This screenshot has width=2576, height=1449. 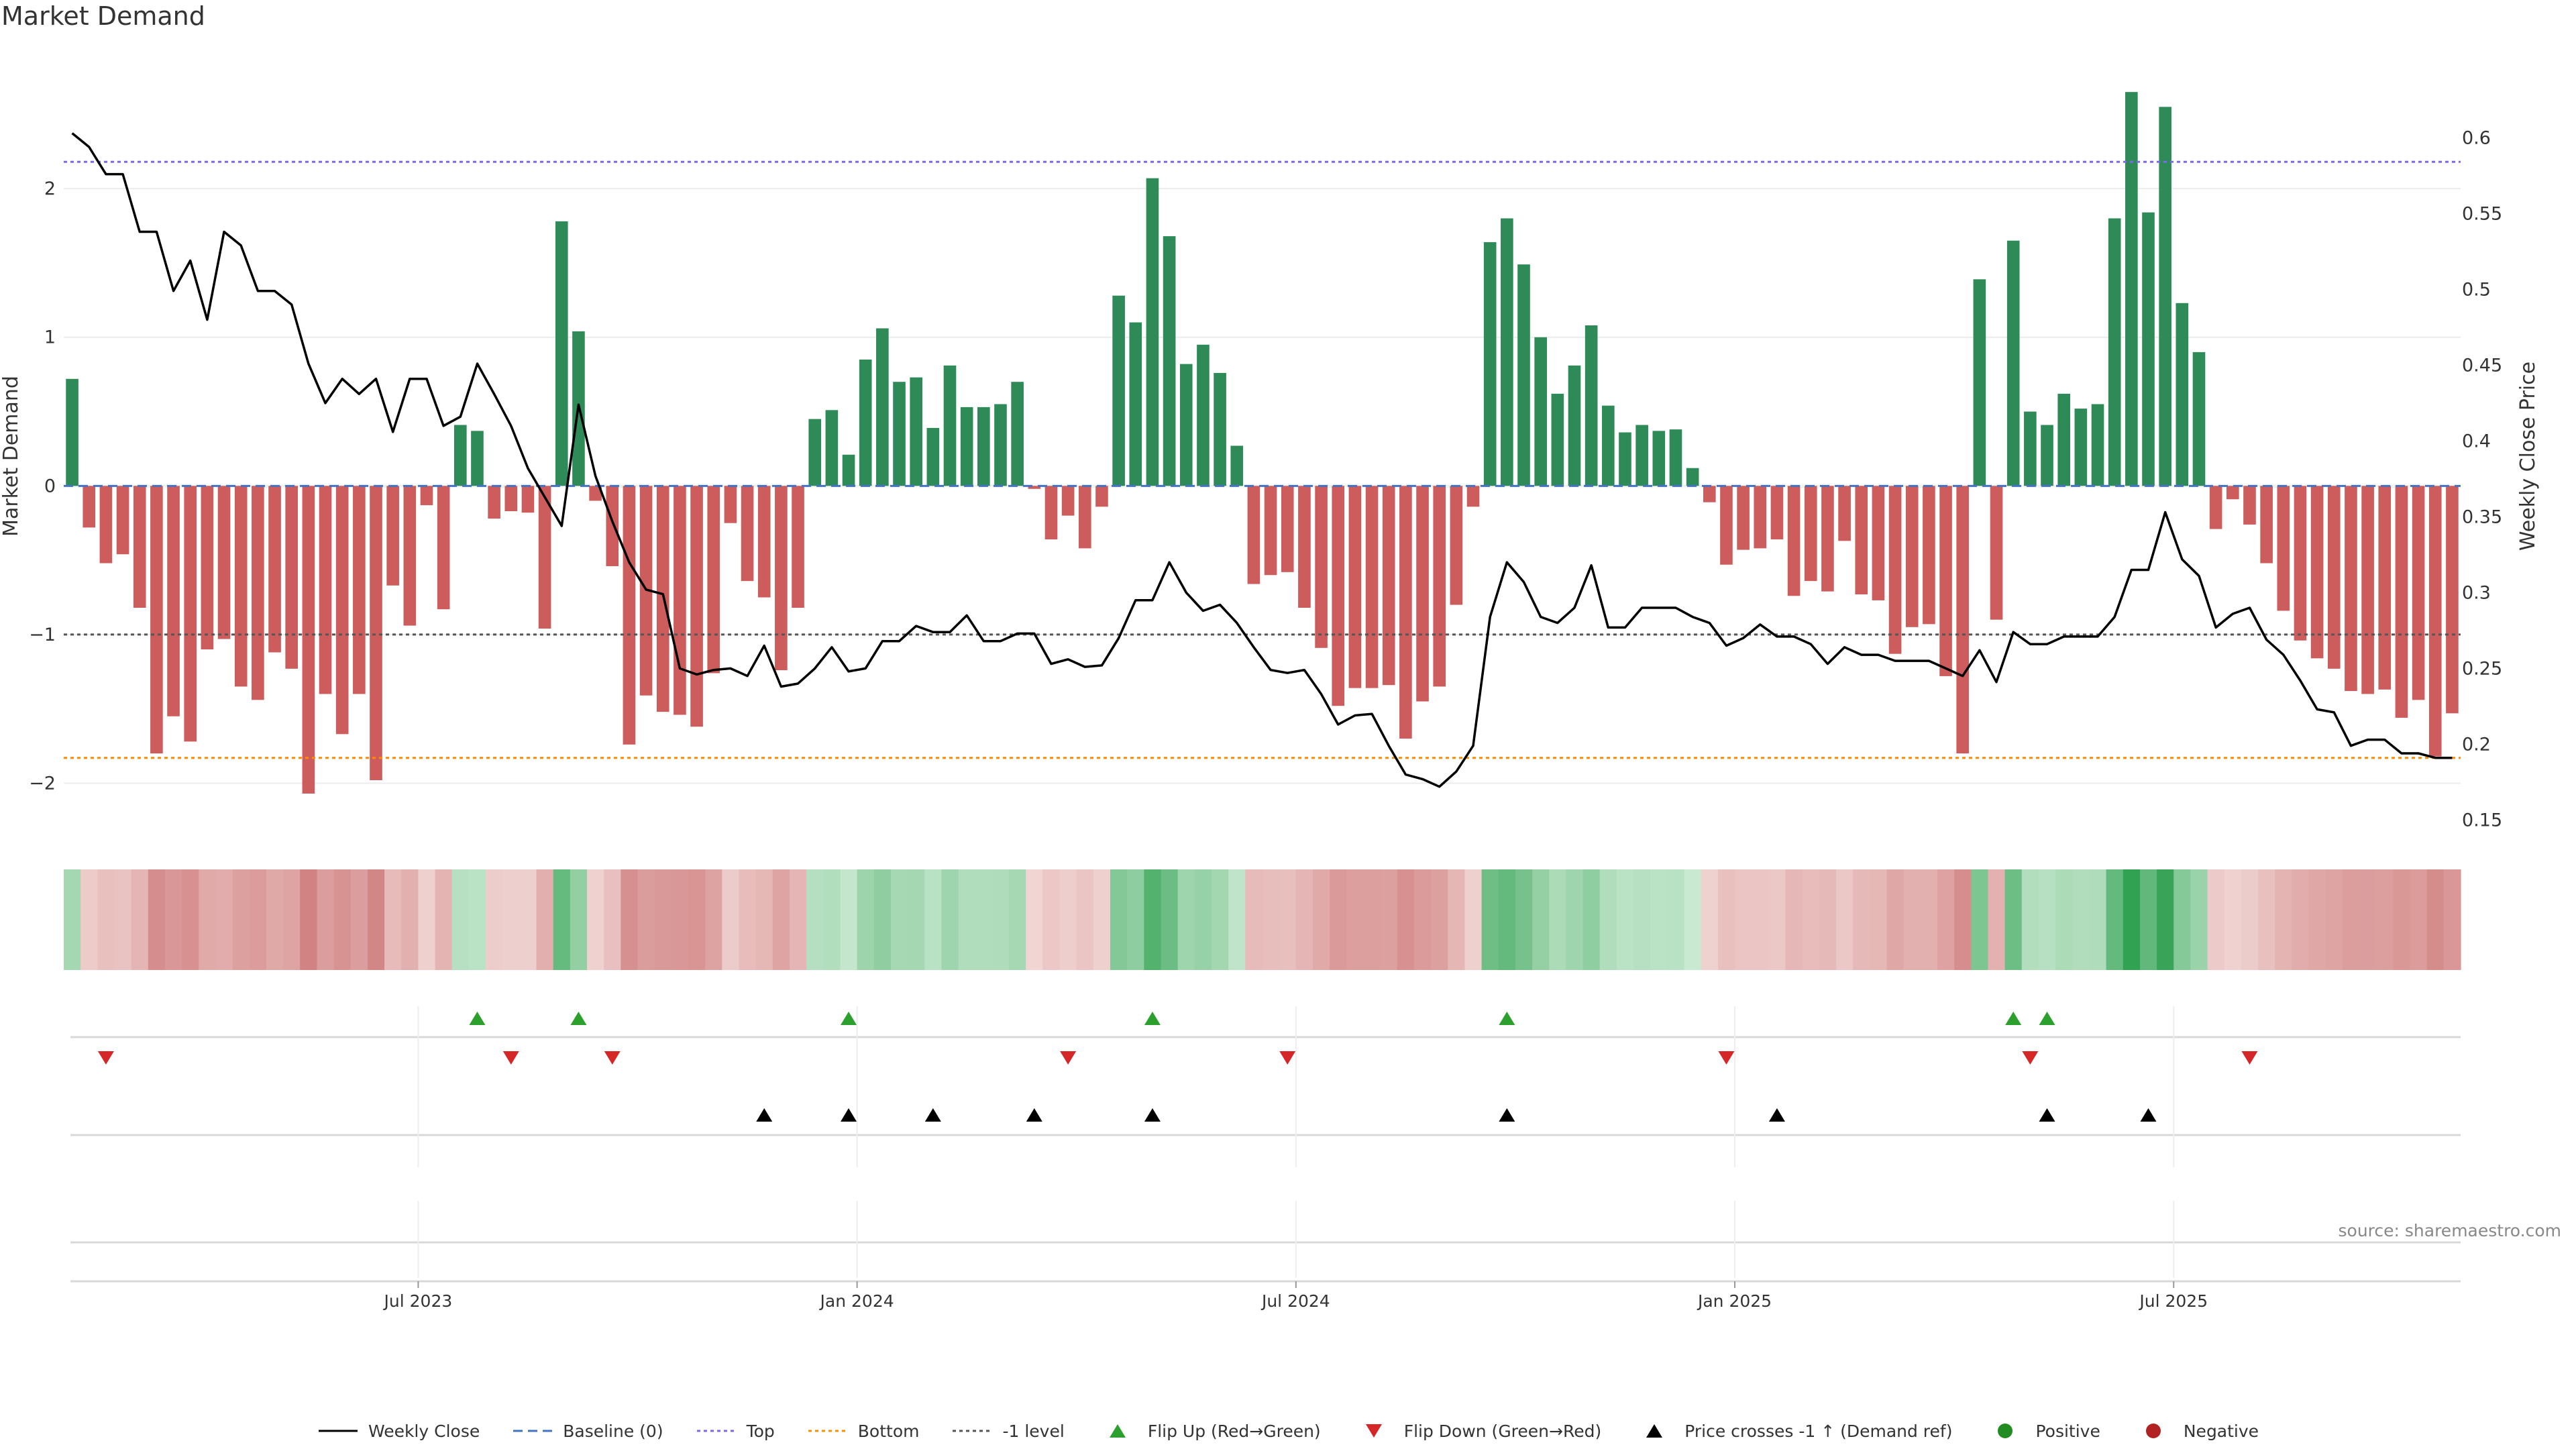 What do you see at coordinates (50, 337) in the screenshot?
I see `y-tick-label: 1` at bounding box center [50, 337].